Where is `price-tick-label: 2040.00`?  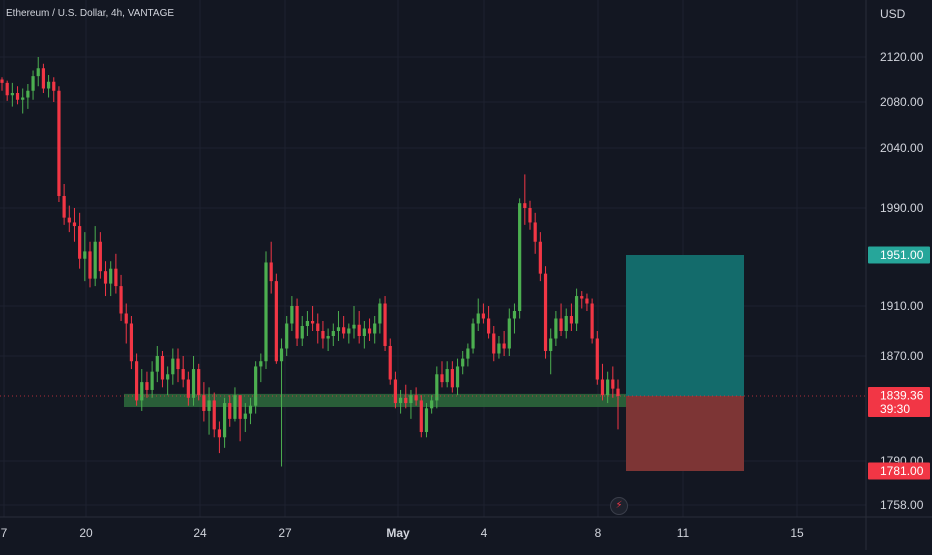 price-tick-label: 2040.00 is located at coordinates (902, 148).